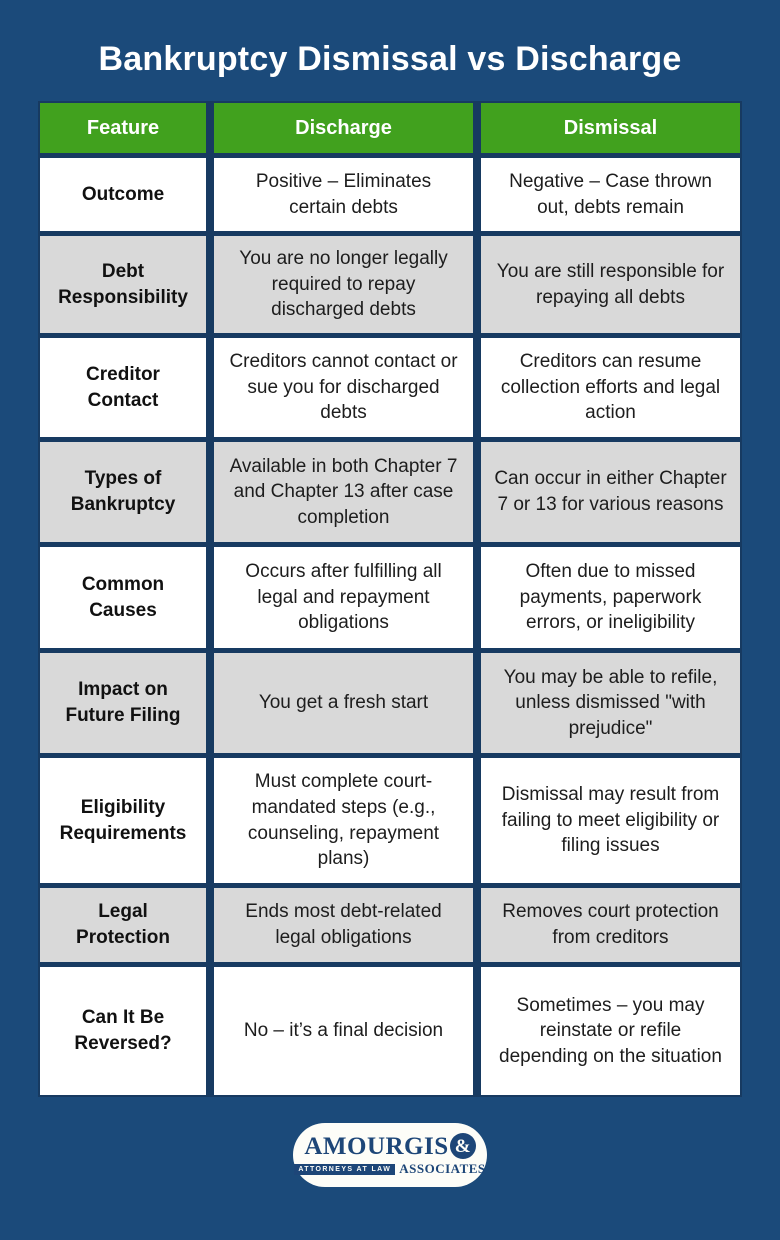 The height and width of the screenshot is (1240, 780). What do you see at coordinates (123, 128) in the screenshot?
I see `header-cell-feature: Feature` at bounding box center [123, 128].